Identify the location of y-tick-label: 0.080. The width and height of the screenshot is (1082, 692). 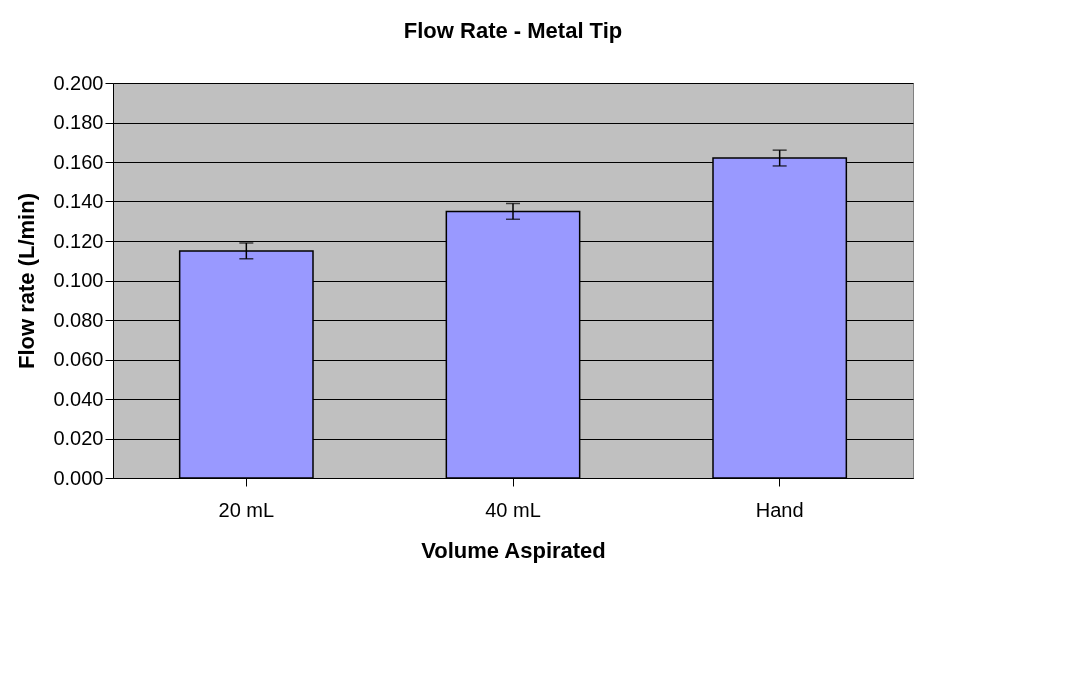
(78, 319).